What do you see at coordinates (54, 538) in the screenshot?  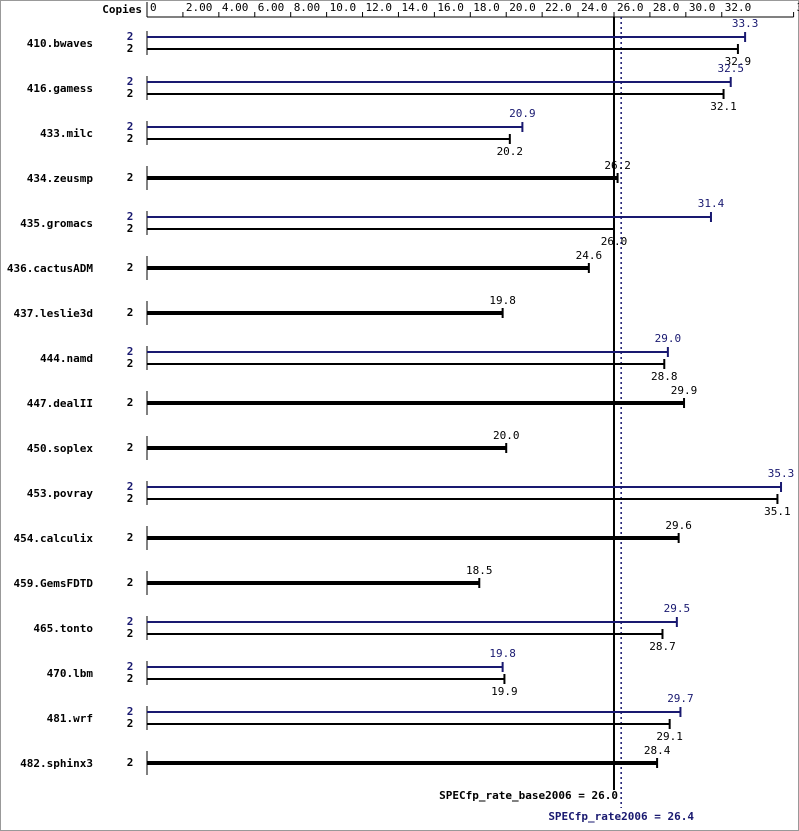 I see `benchmark-label: 454.calculix` at bounding box center [54, 538].